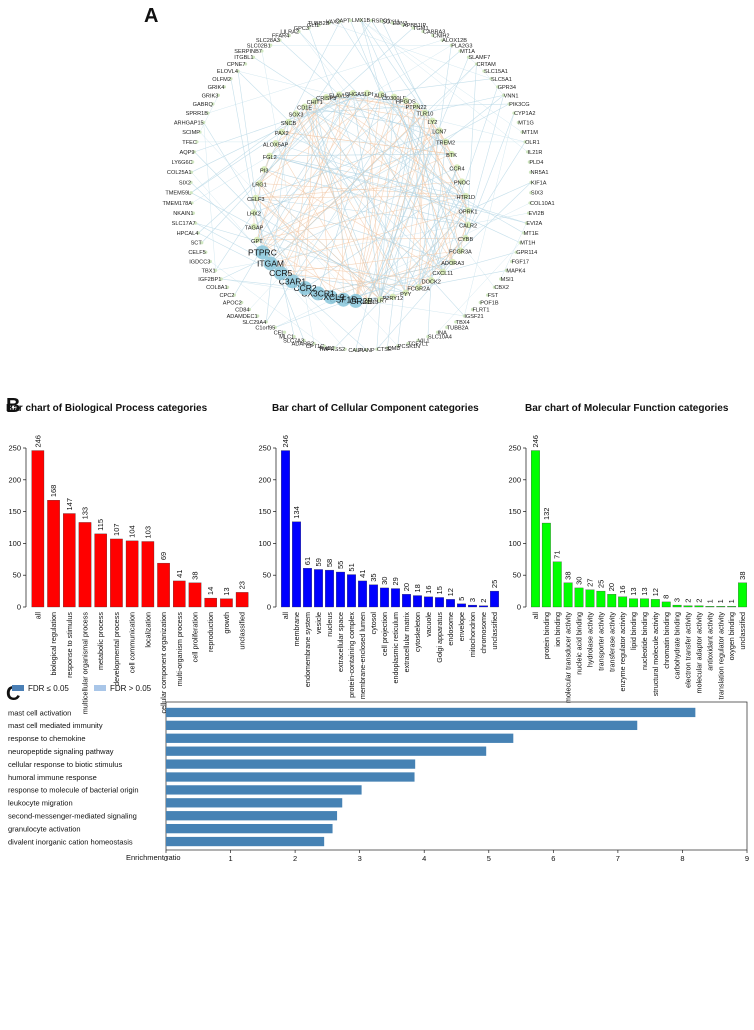 Image resolution: width=754 pixels, height=1030 pixels. Describe the element at coordinates (406, 642) in the screenshot. I see `category-label: extracellular matrix` at that location.